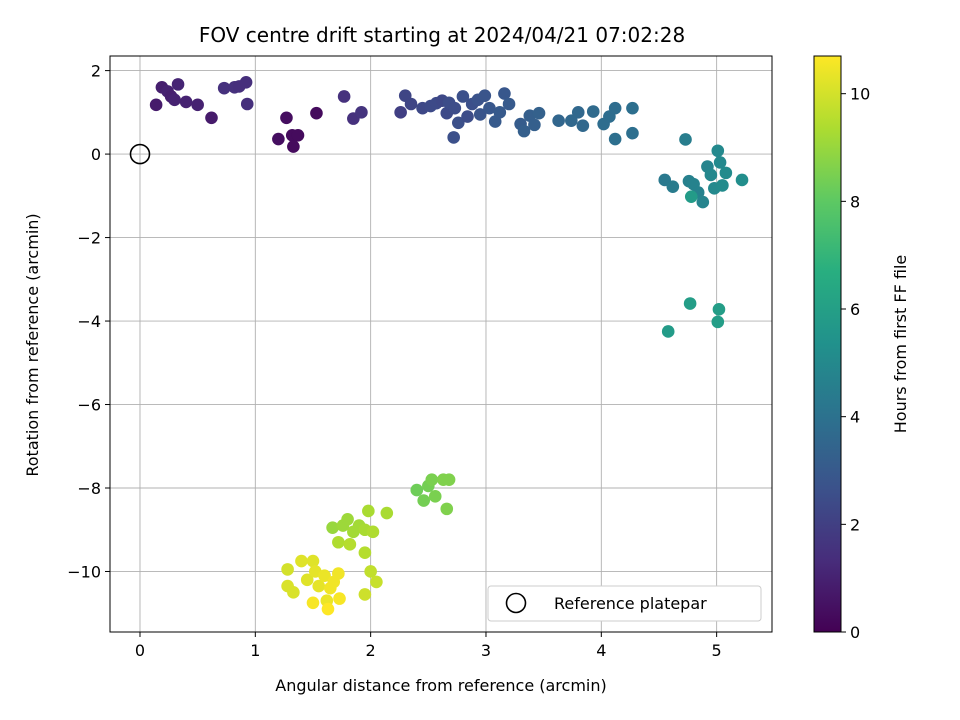  I want to click on x-axis-ticks: 0 1 2 3 4 5, so click(428, 646).